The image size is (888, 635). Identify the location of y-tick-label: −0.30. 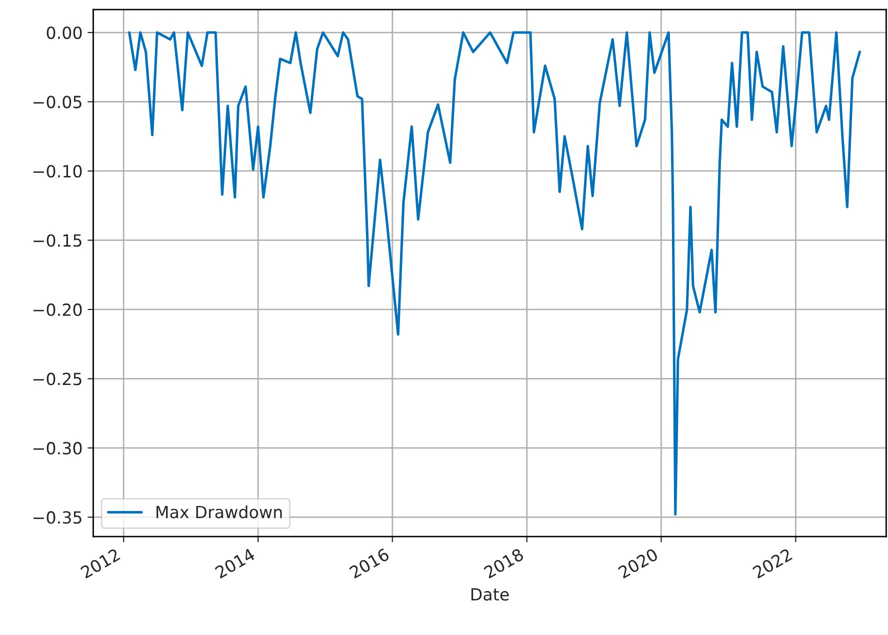
(58, 448).